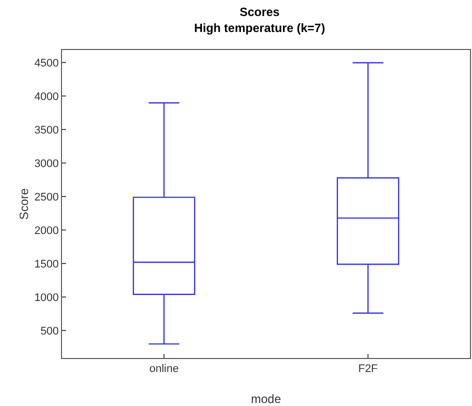 This screenshot has width=472, height=406. What do you see at coordinates (46, 97) in the screenshot?
I see `y-tick-label: 4000` at bounding box center [46, 97].